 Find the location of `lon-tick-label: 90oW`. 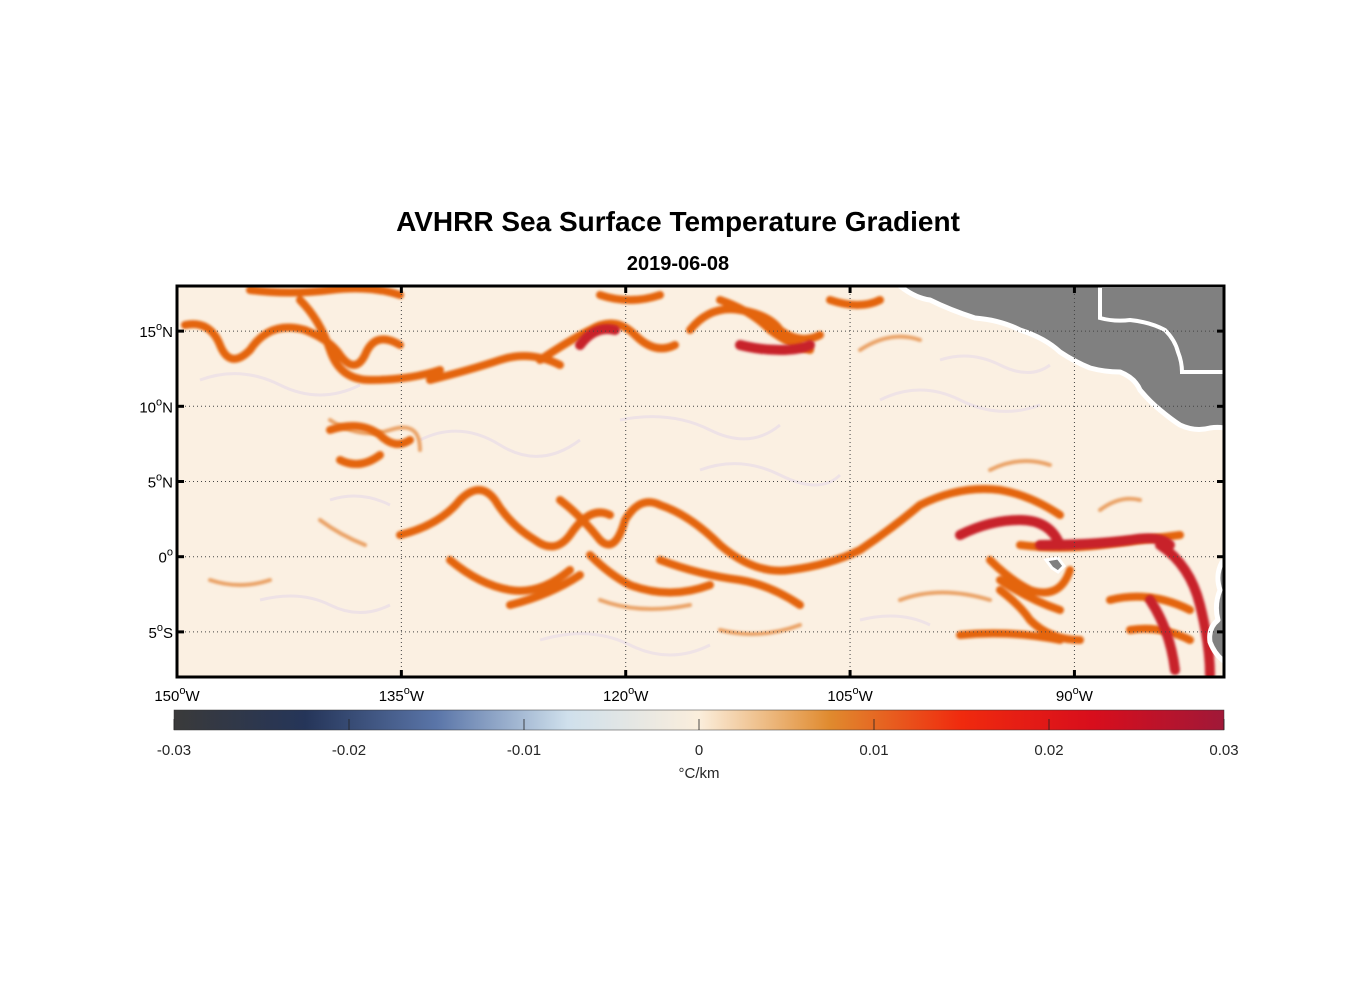

lon-tick-label: 90oW is located at coordinates (1075, 695).